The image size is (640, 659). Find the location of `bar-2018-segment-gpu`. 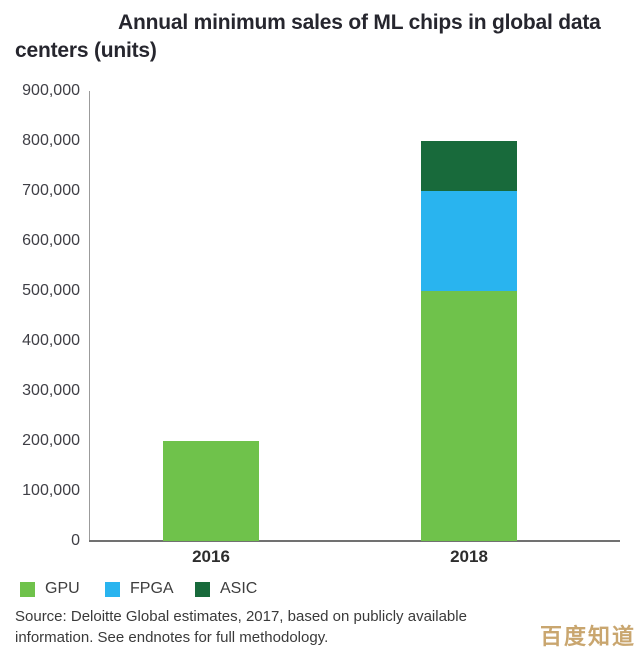

bar-2018-segment-gpu is located at coordinates (469, 416).